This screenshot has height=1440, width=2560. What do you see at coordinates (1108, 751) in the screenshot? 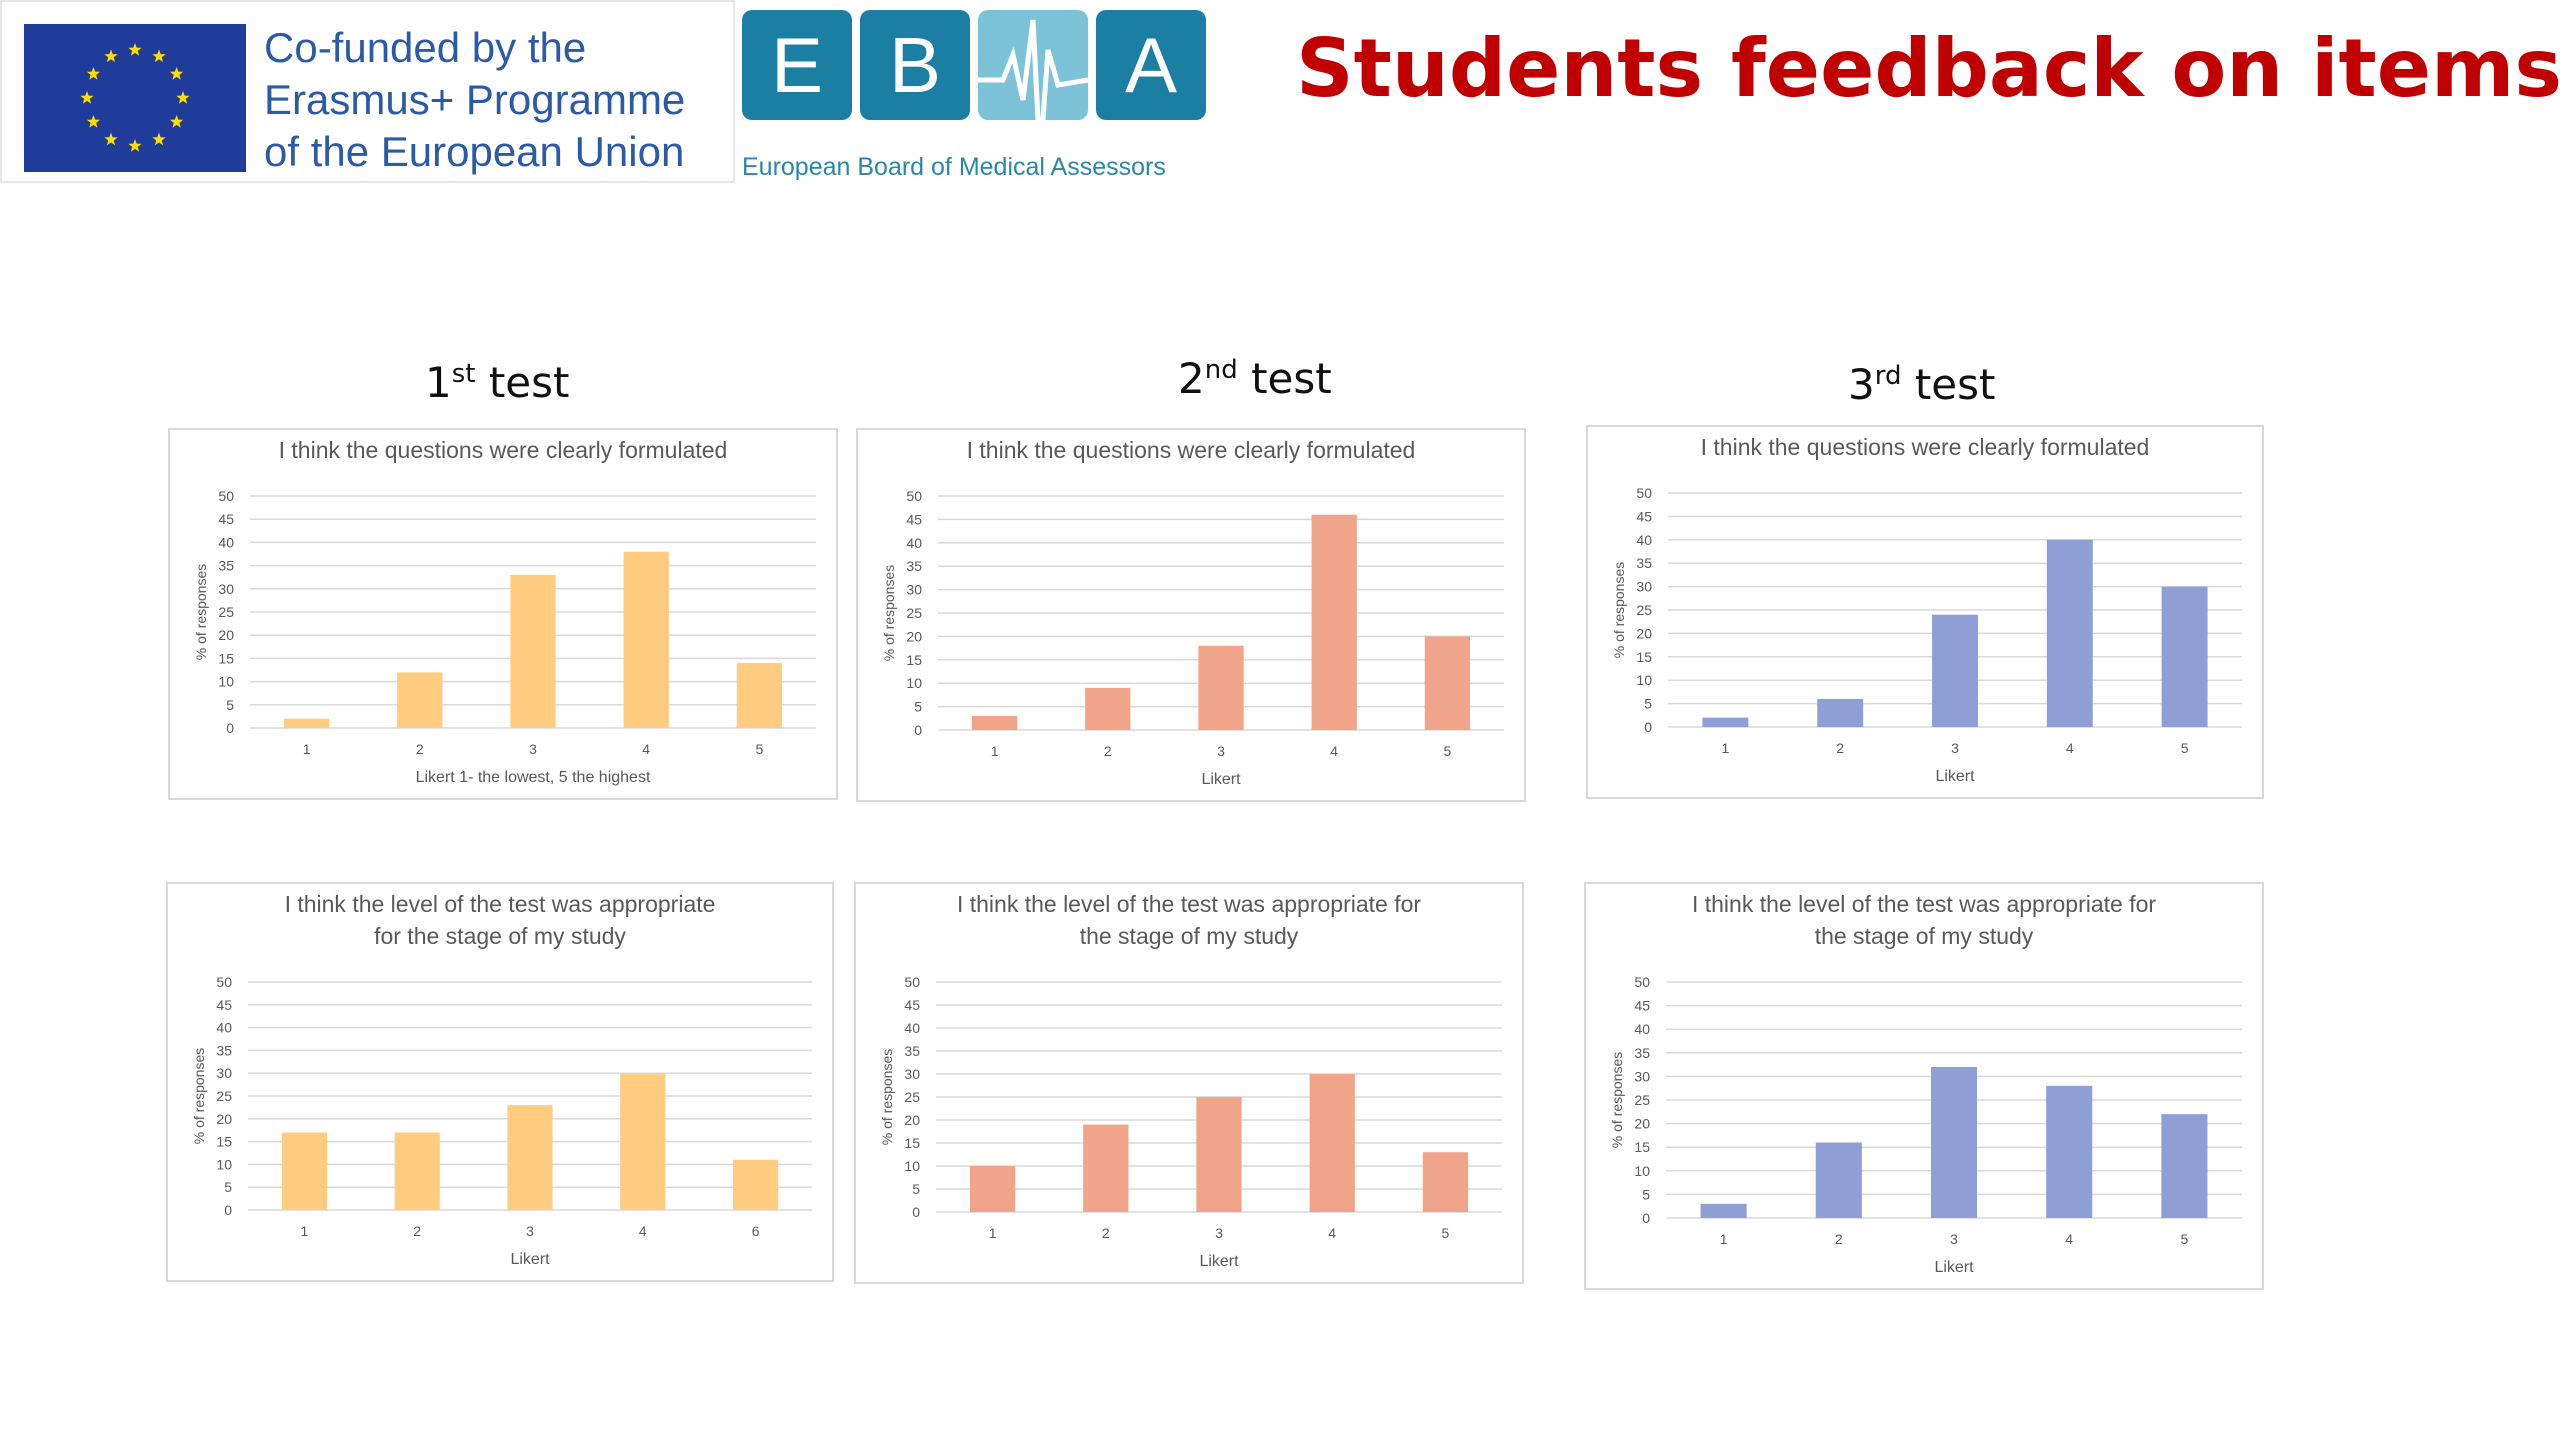
I see `x-tick-label: 2` at bounding box center [1108, 751].